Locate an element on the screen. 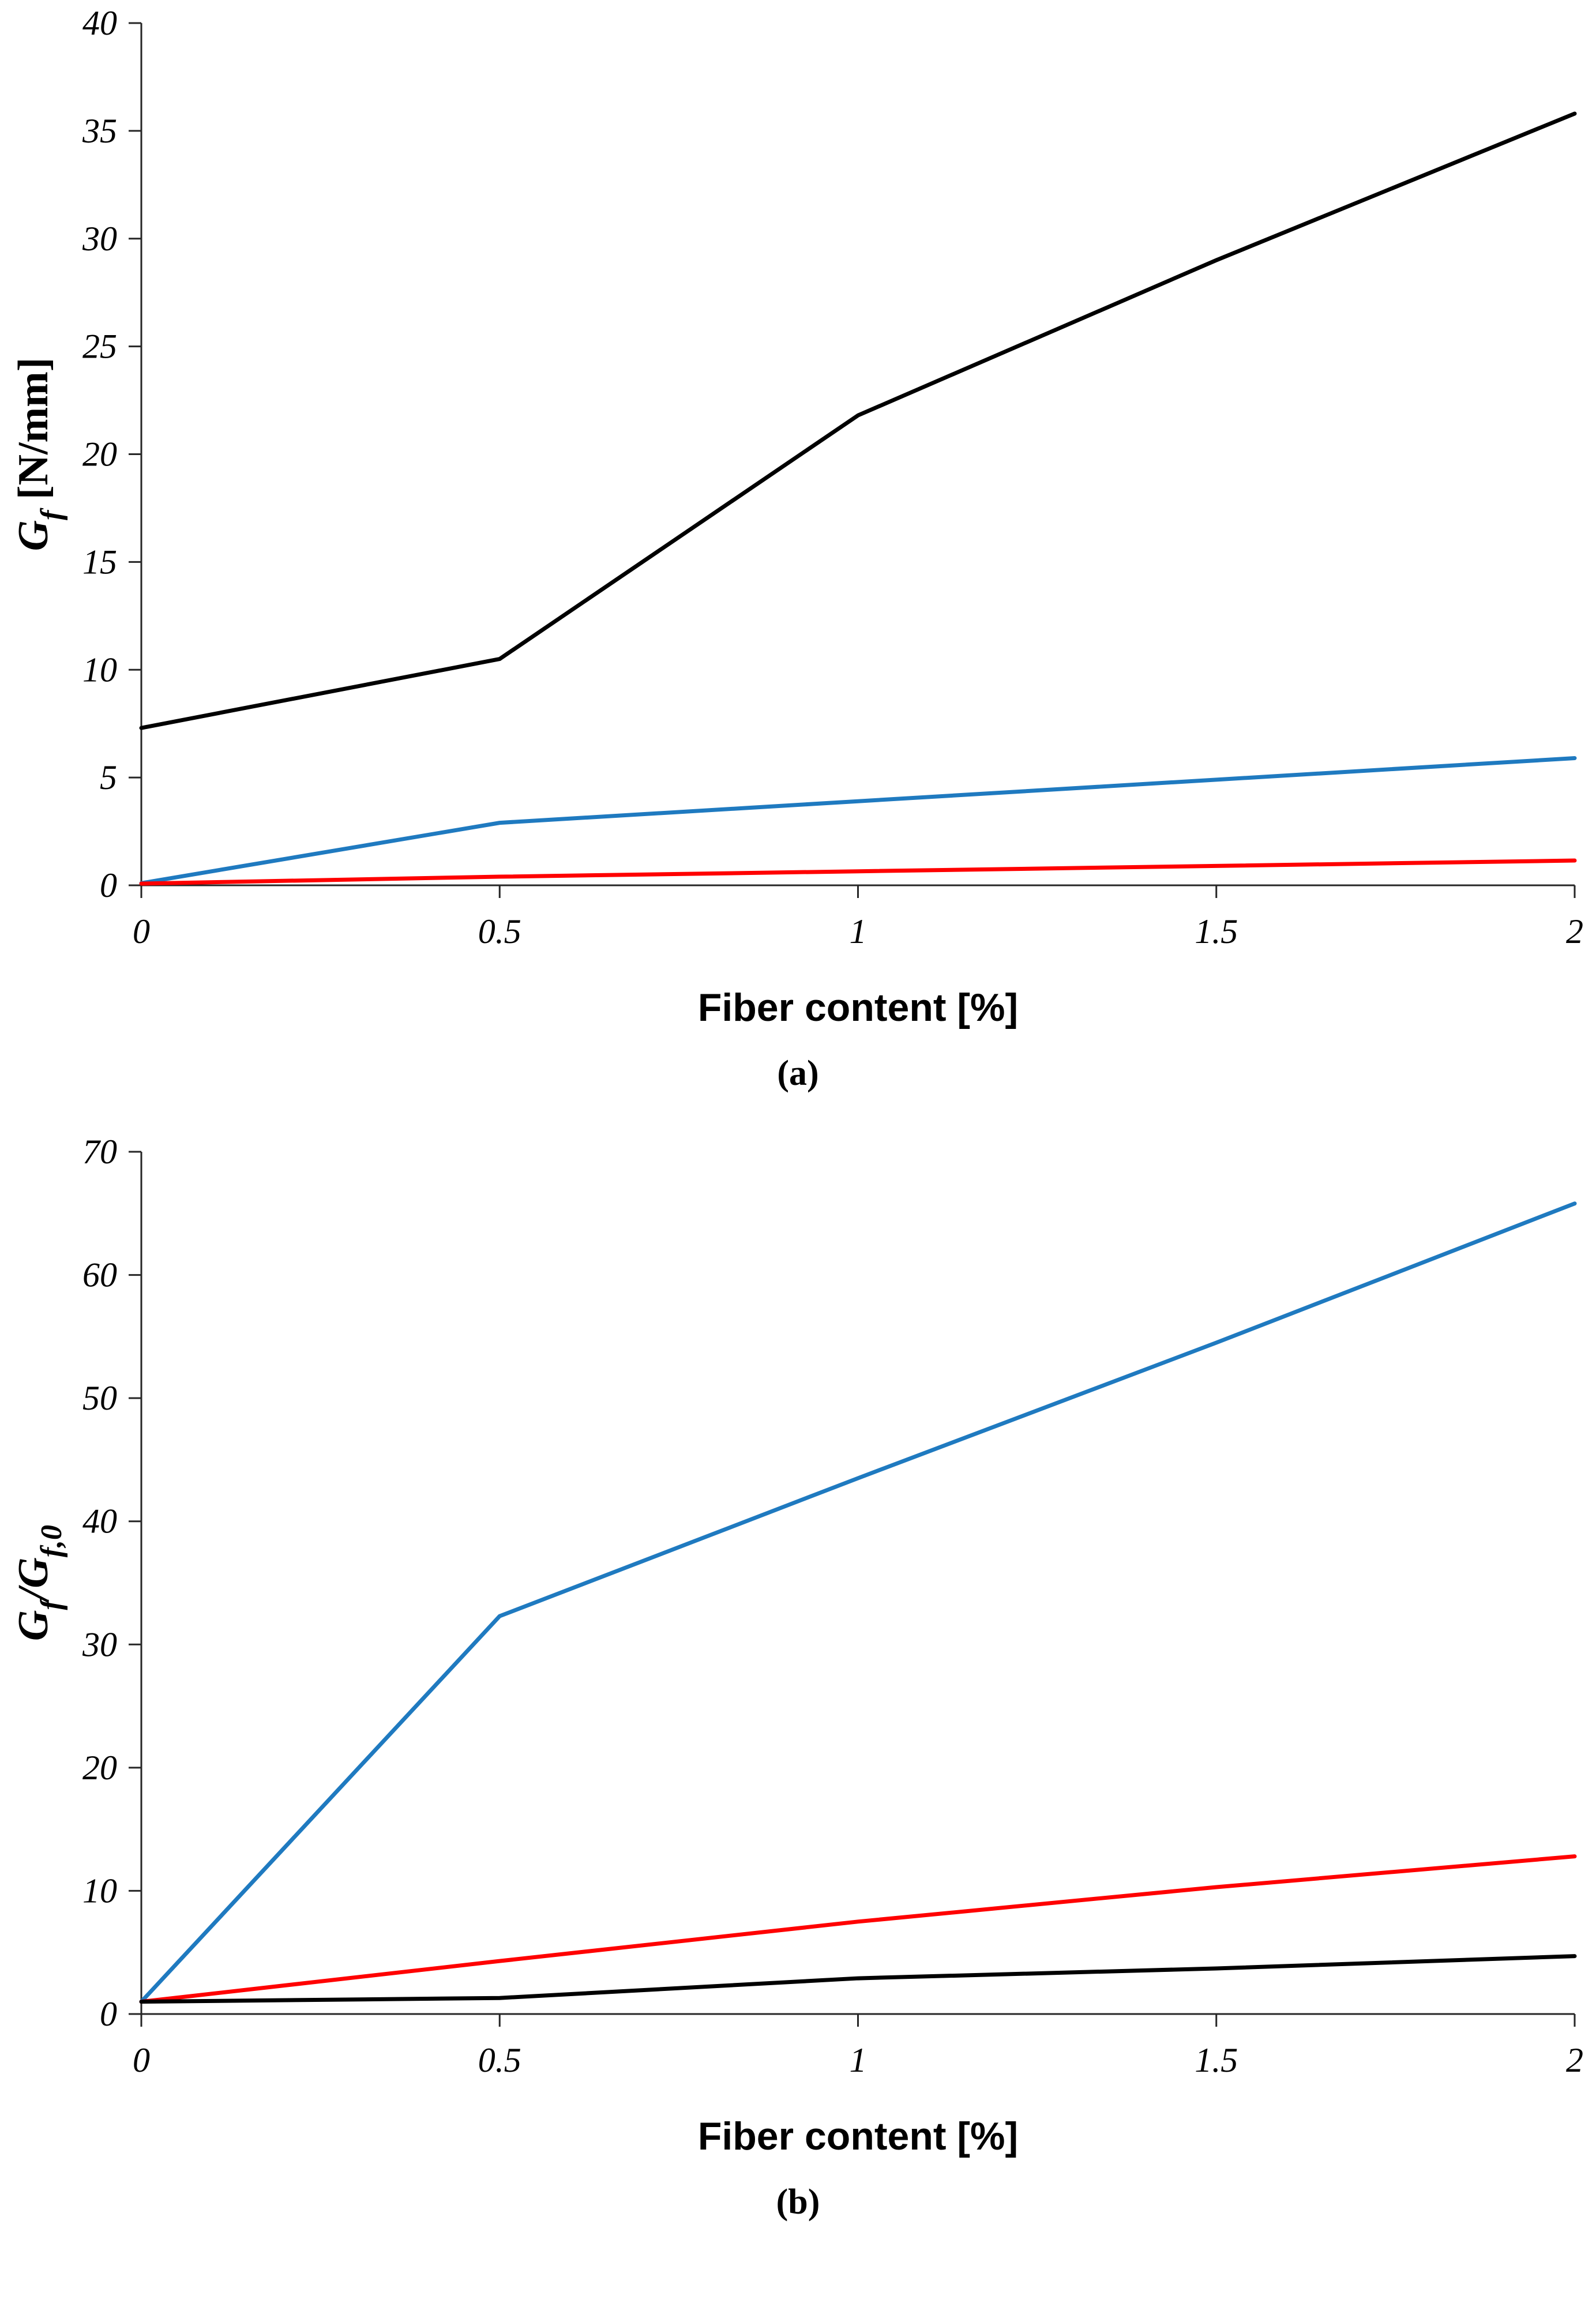  y-axis-title: Gf [N/mm] is located at coordinates (39, 454).